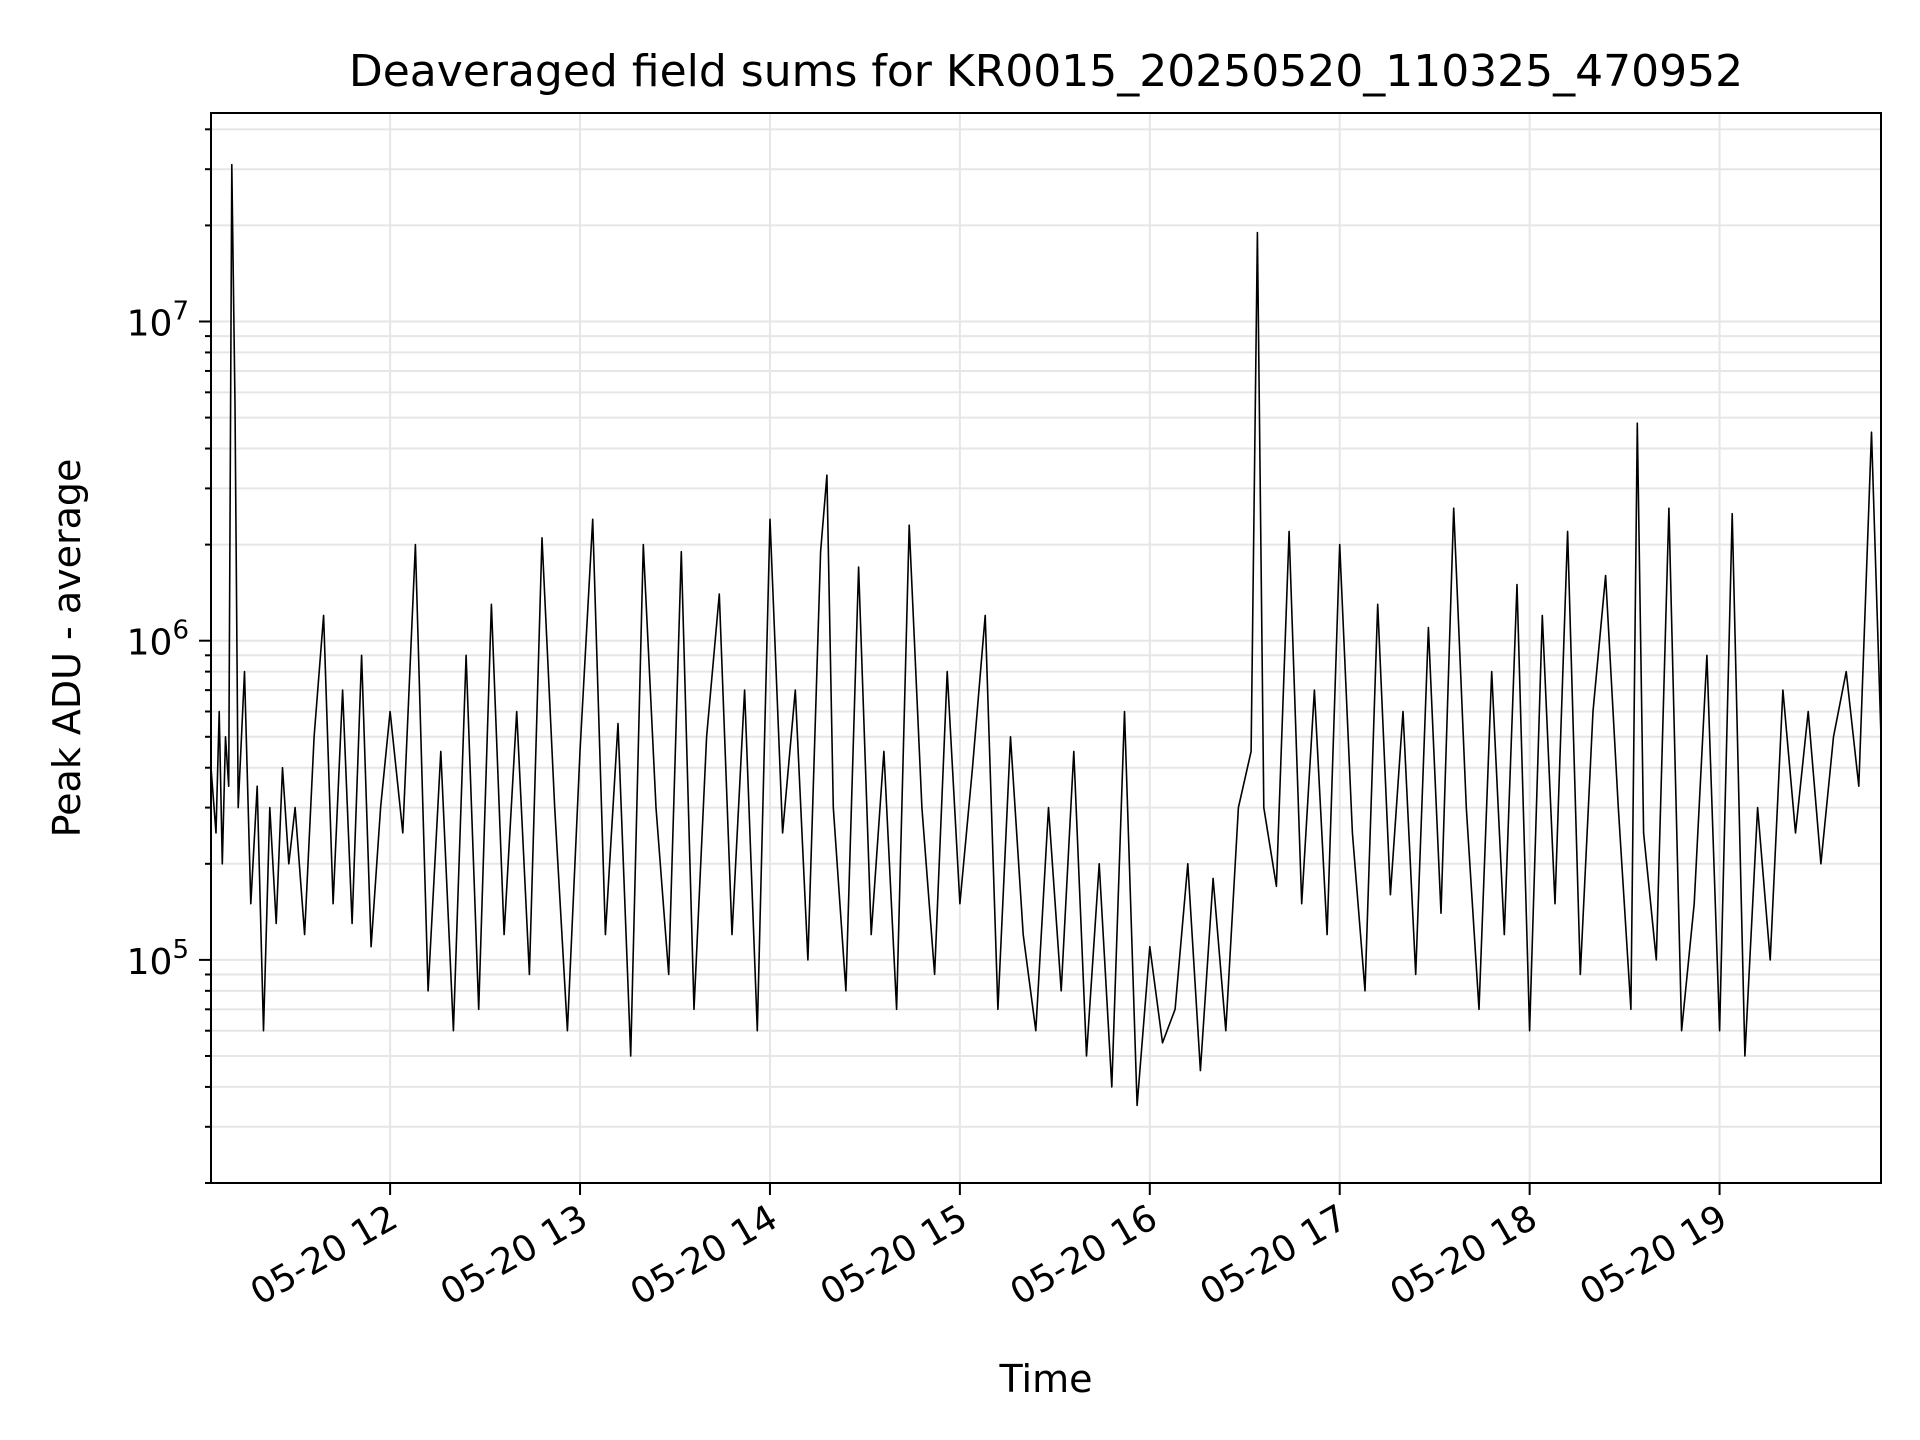 The height and width of the screenshot is (1440, 1920). I want to click on x-tick-label: 05-20 16, so click(1084, 1255).